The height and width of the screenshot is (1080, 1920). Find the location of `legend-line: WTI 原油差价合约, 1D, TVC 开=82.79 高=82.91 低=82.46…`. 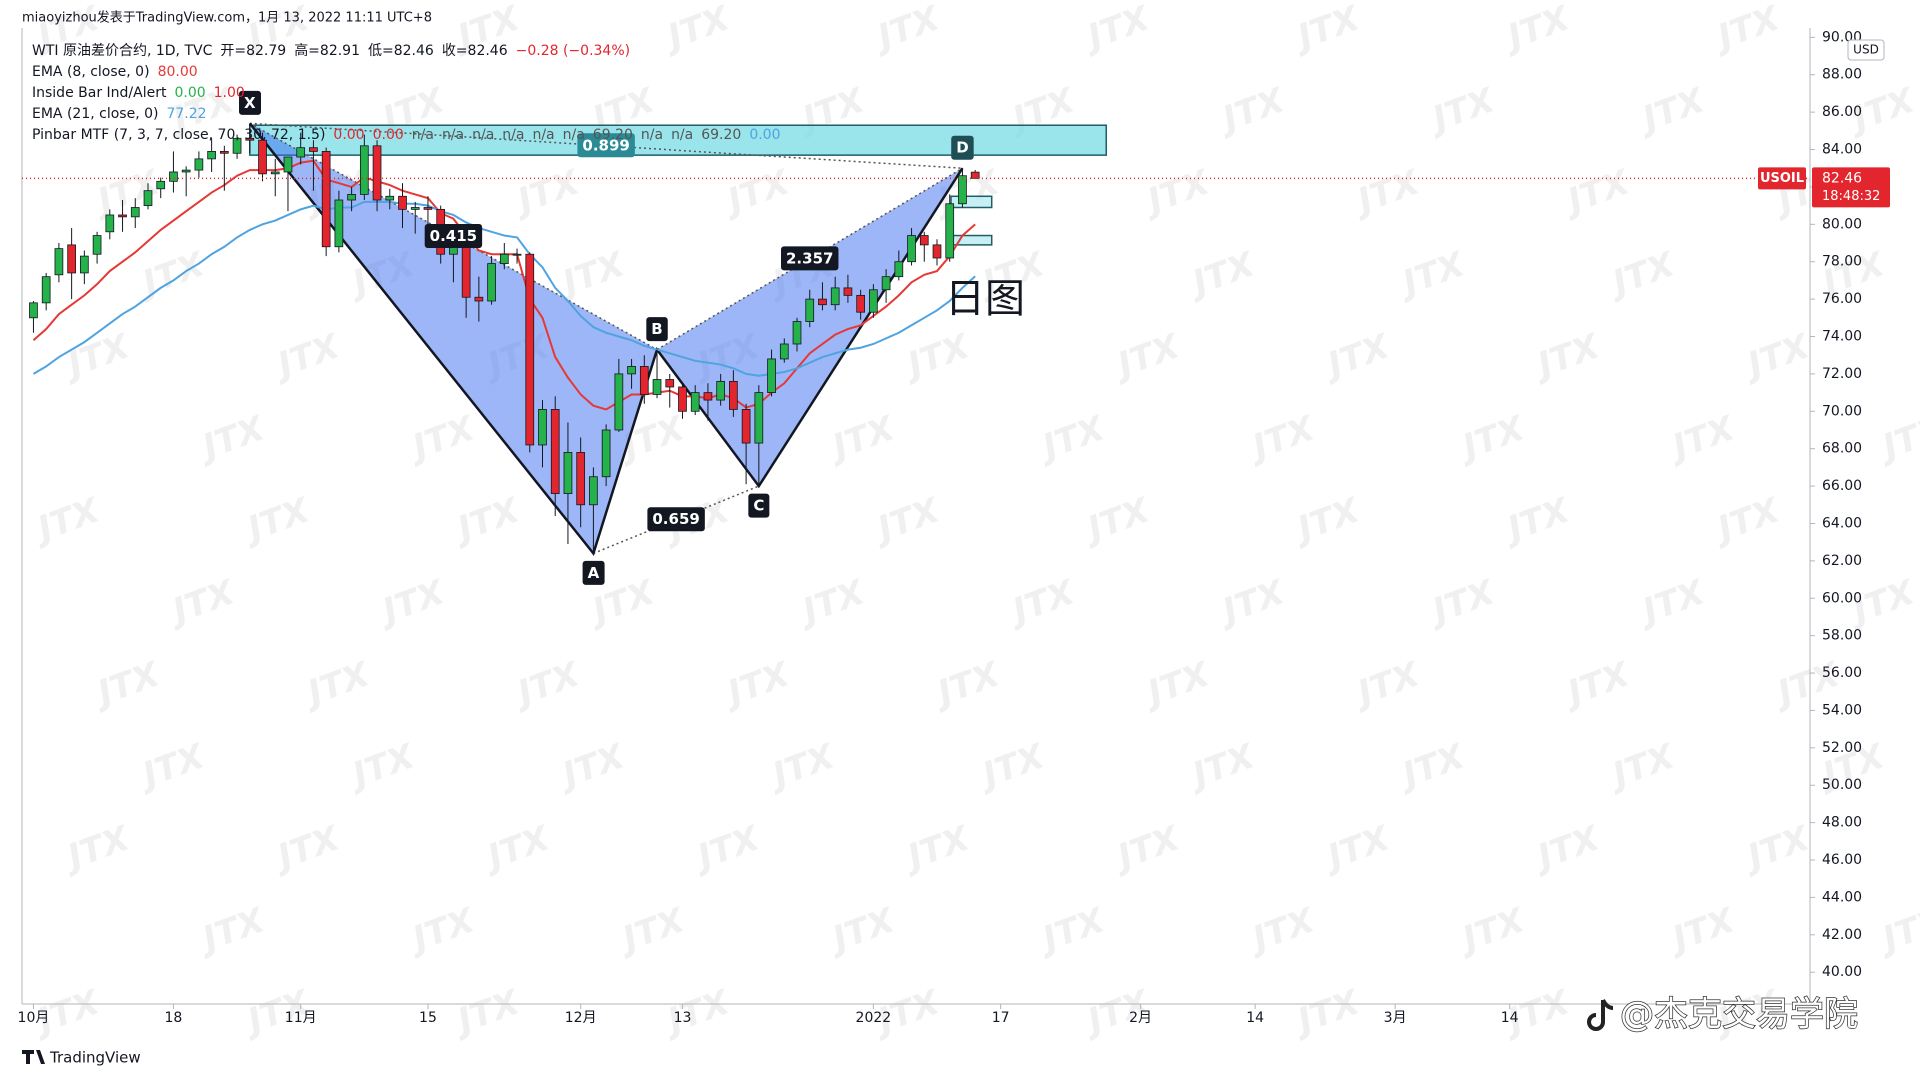

legend-line: WTI 原油差价合约, 1D, TVC 开=82.79 高=82.91 低=82.46… is located at coordinates (331, 50).